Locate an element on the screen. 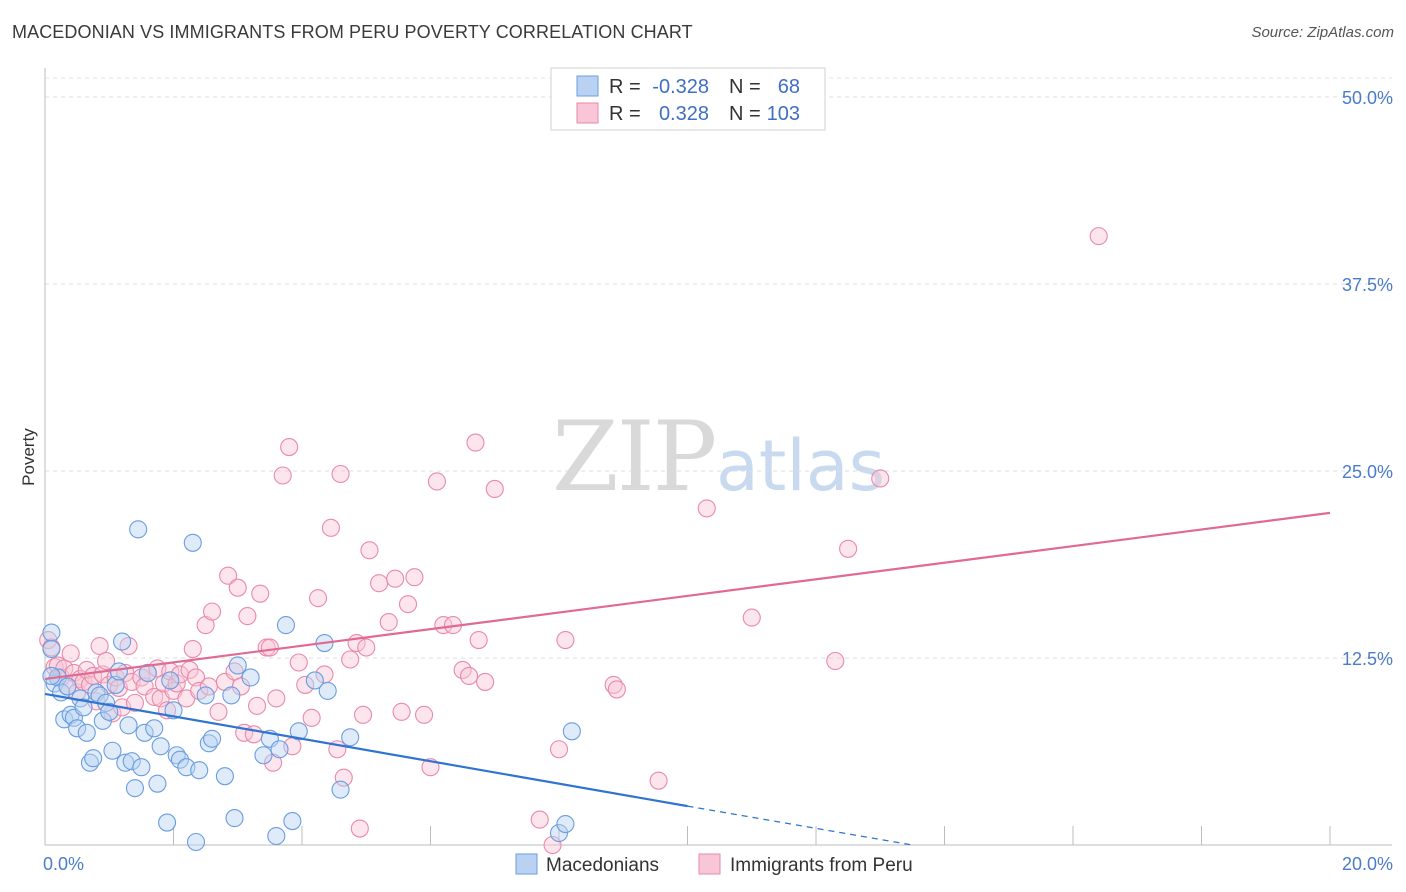 This screenshot has width=1406, height=892. x-tick-label-1: 20.0% is located at coordinates (1367, 864).